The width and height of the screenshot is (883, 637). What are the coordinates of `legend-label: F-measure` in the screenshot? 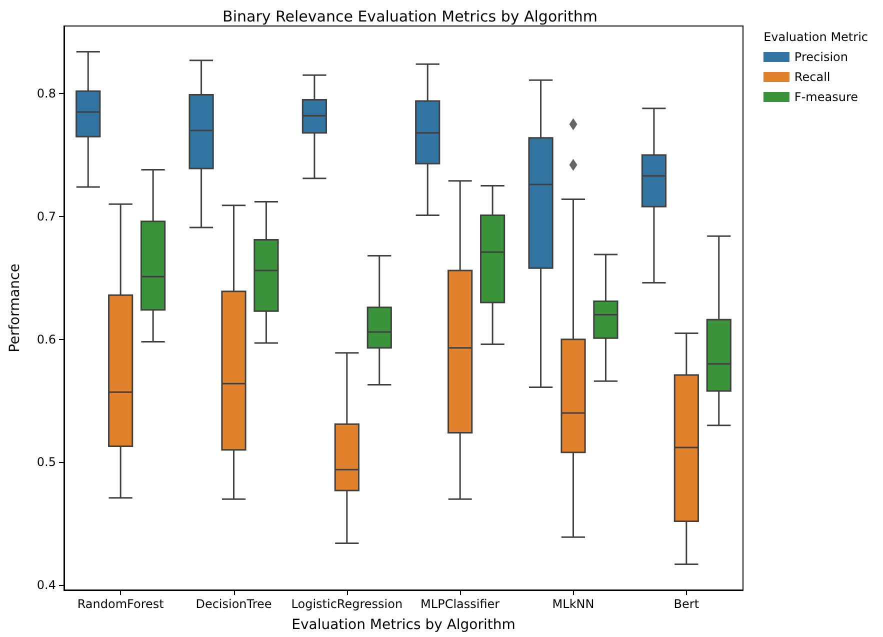 It's located at (826, 97).